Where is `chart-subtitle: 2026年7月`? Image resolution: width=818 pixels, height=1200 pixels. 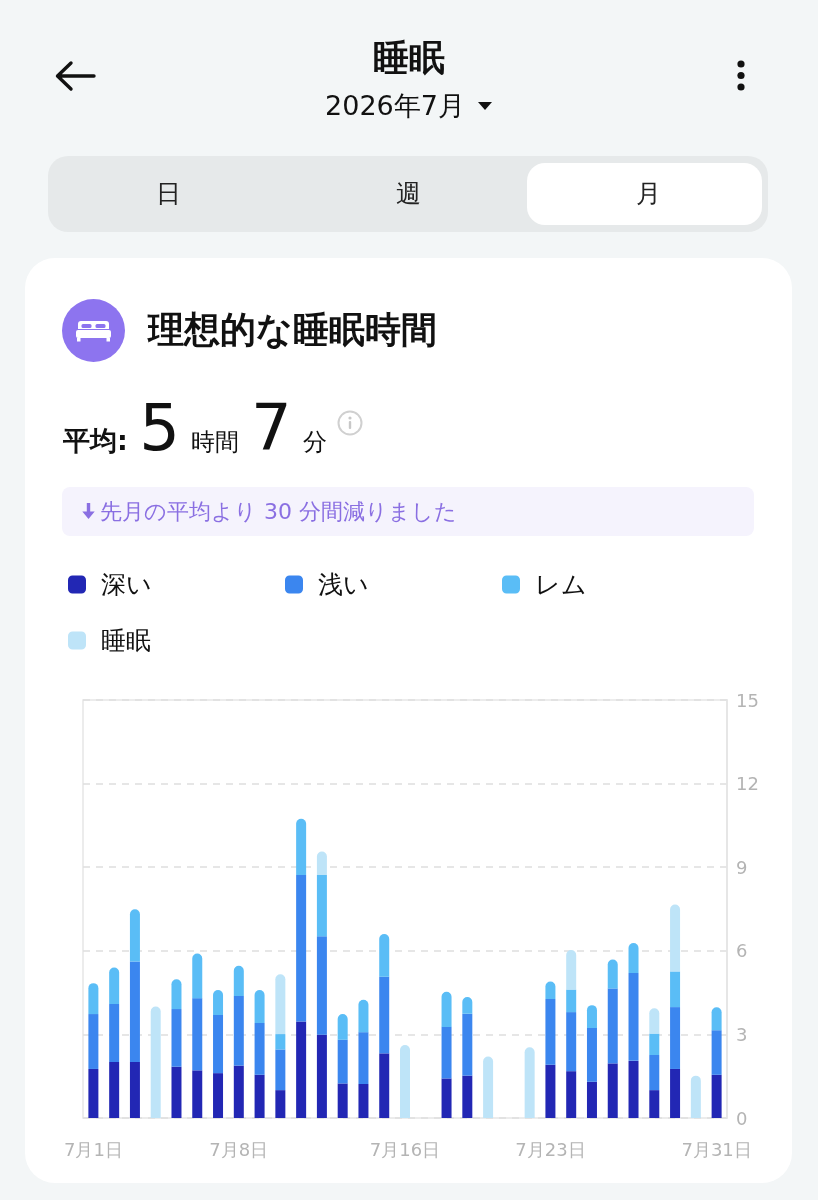 chart-subtitle: 2026年7月 is located at coordinates (395, 106).